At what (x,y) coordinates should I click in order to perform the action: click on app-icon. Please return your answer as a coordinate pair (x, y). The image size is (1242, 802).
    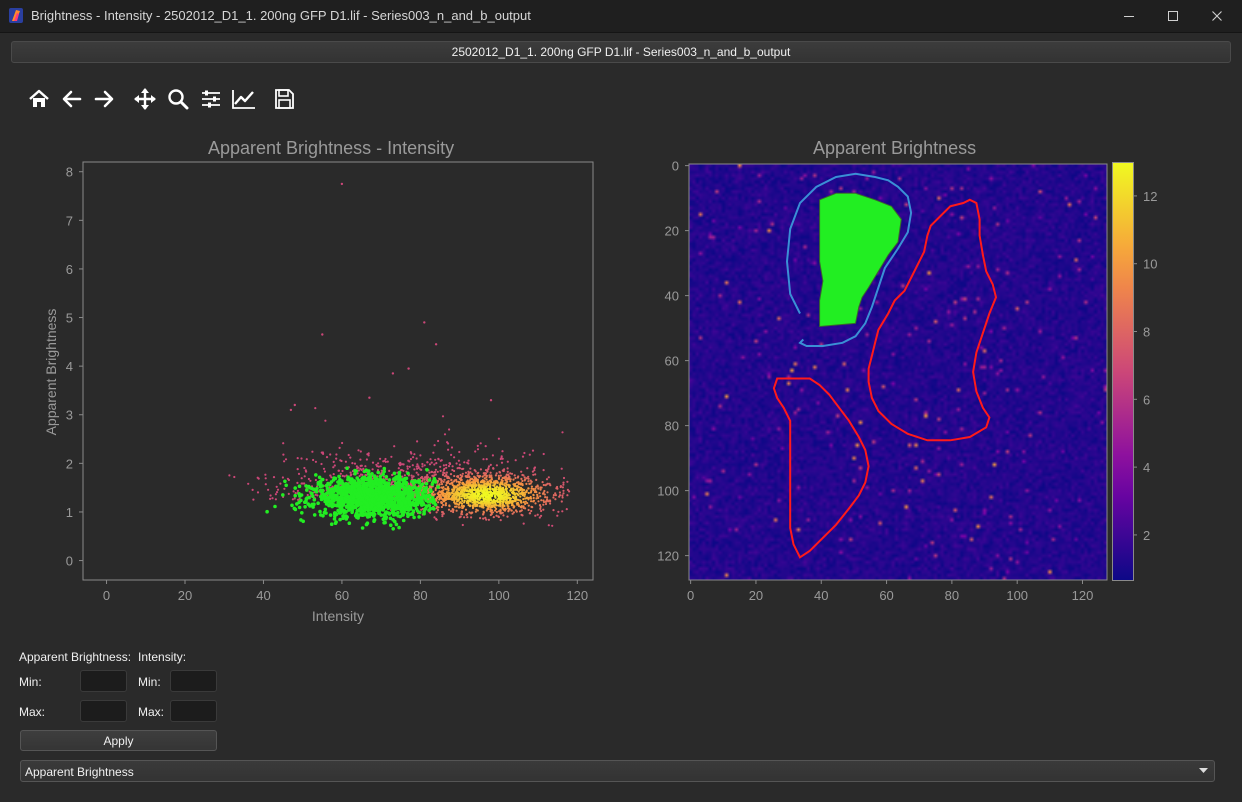
    Looking at the image, I should click on (16, 15).